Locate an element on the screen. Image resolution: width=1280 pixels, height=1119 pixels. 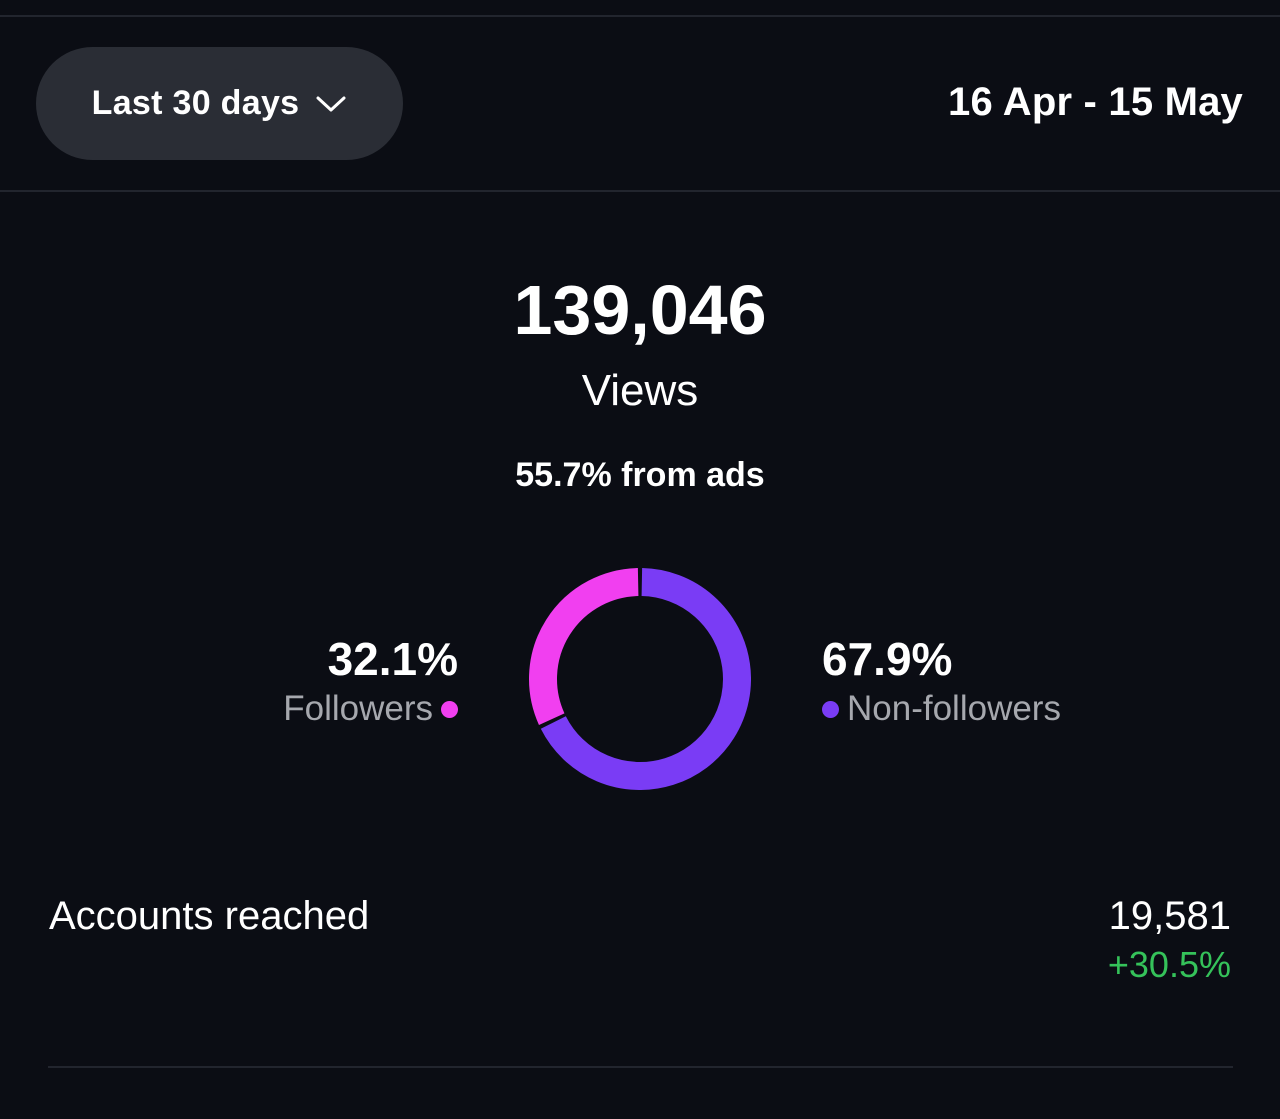
accounts-reached-label: Accounts reached is located at coordinates (209, 916).